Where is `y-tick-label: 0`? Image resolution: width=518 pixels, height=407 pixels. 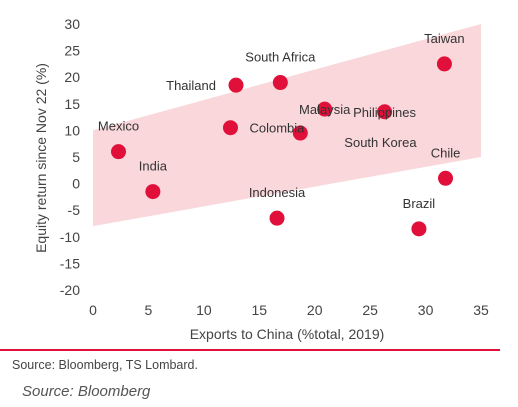 y-tick-label: 0 is located at coordinates (76, 184).